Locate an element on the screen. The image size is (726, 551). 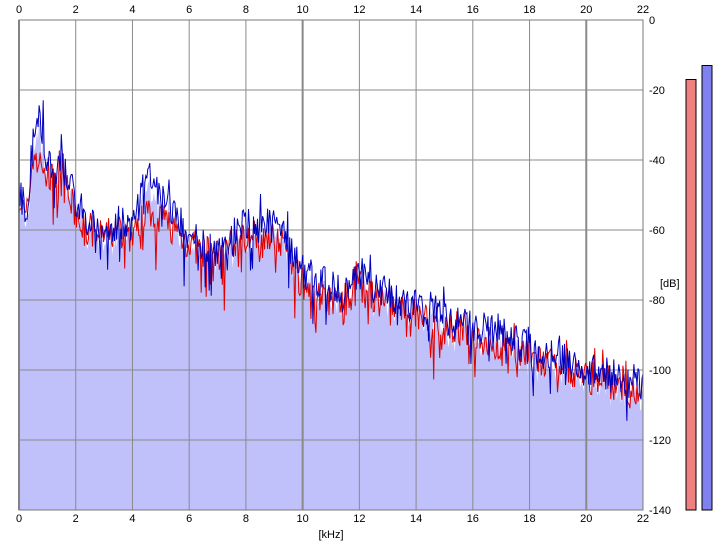
x-tick-label-top: 4 is located at coordinates (132, 10).